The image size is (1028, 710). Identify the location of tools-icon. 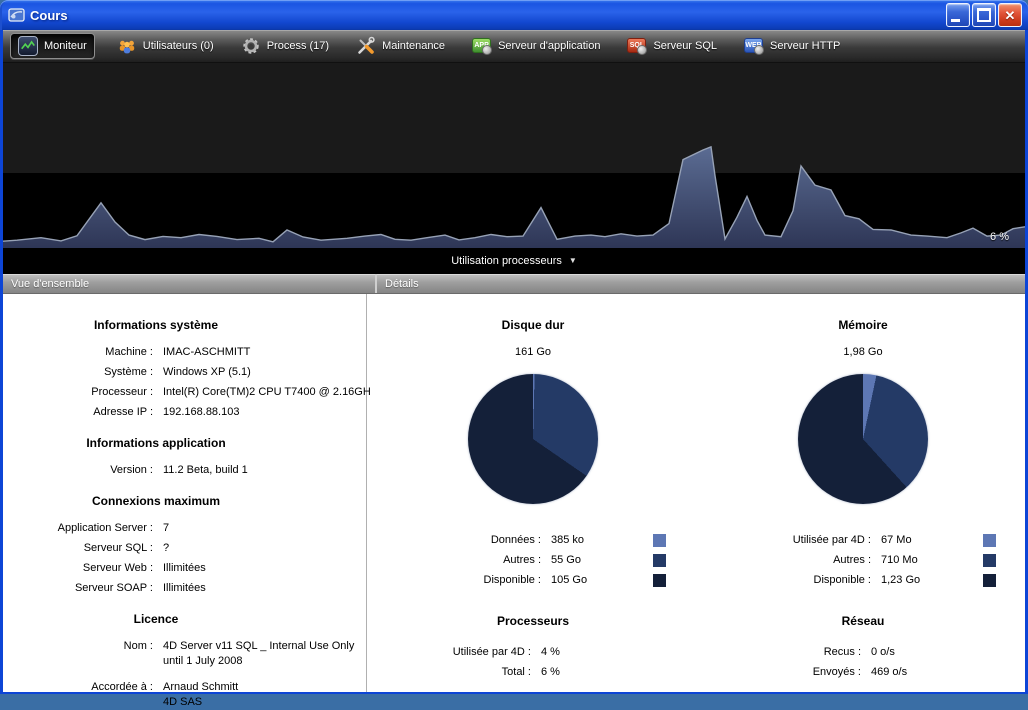
(366, 46).